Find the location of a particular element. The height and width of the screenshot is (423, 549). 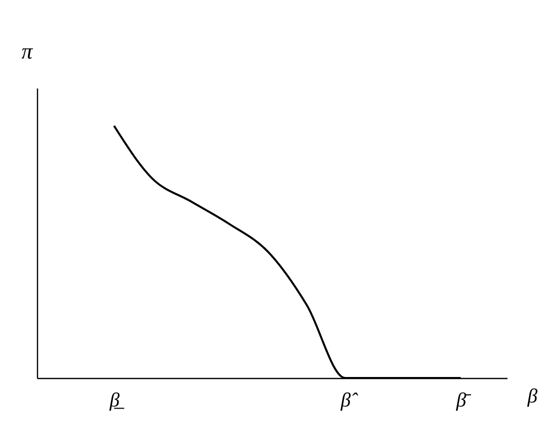

y-axis-title: π is located at coordinates (27, 51).